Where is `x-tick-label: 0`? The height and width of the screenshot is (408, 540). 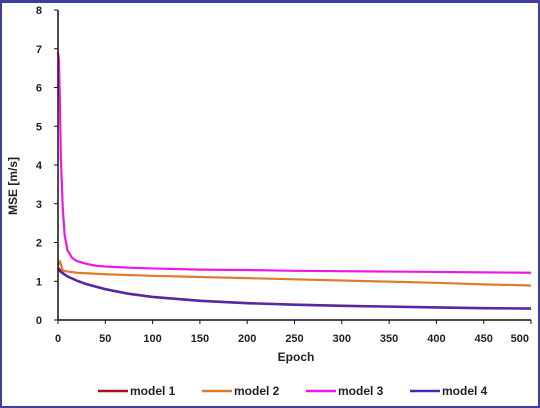
x-tick-label: 0 is located at coordinates (58, 339).